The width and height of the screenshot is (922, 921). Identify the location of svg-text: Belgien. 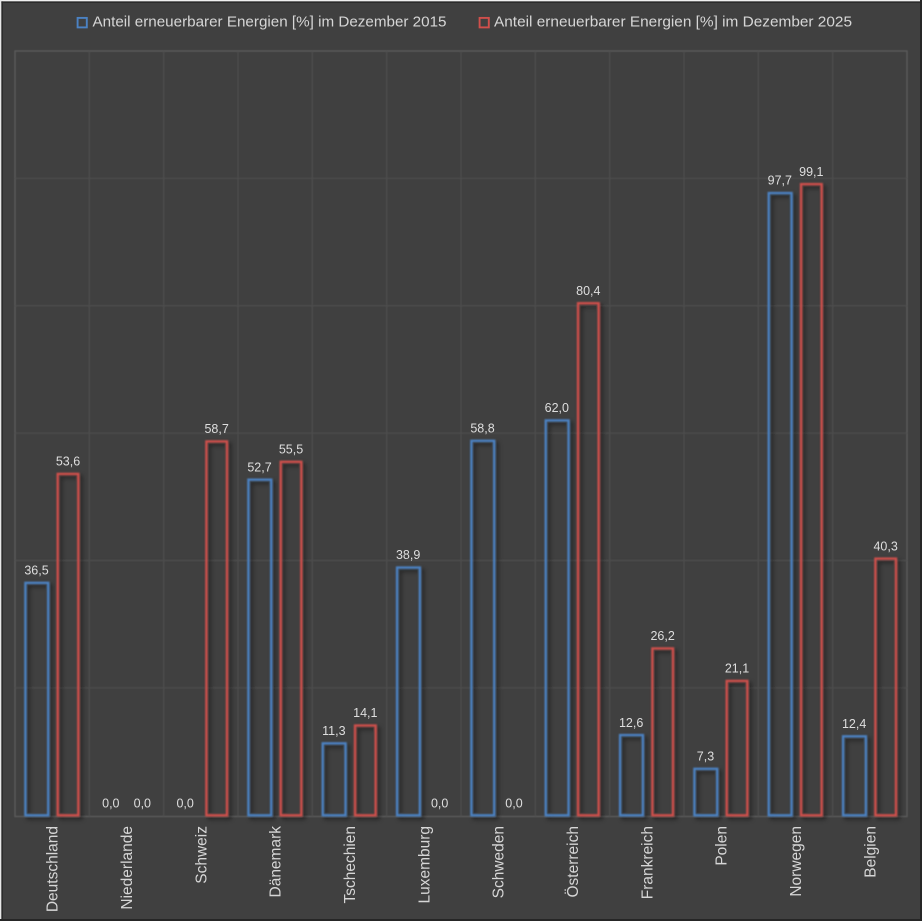
(870, 852).